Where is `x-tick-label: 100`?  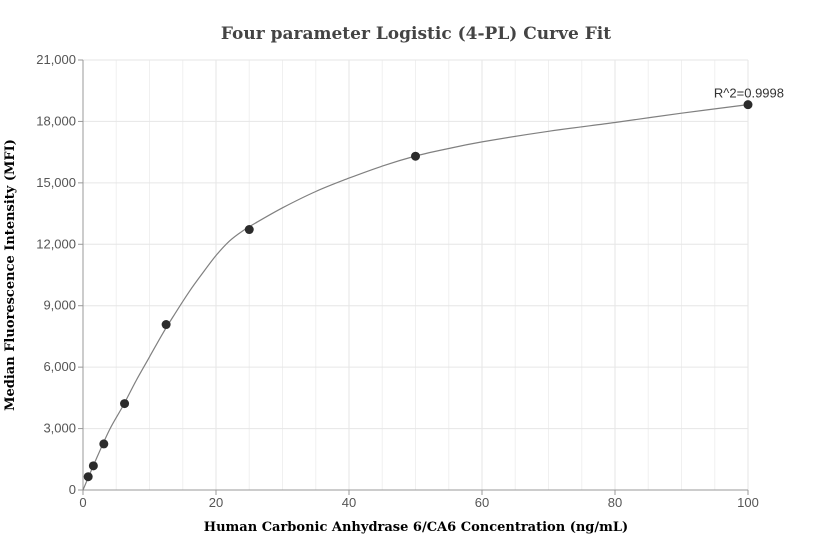 x-tick-label: 100 is located at coordinates (748, 502).